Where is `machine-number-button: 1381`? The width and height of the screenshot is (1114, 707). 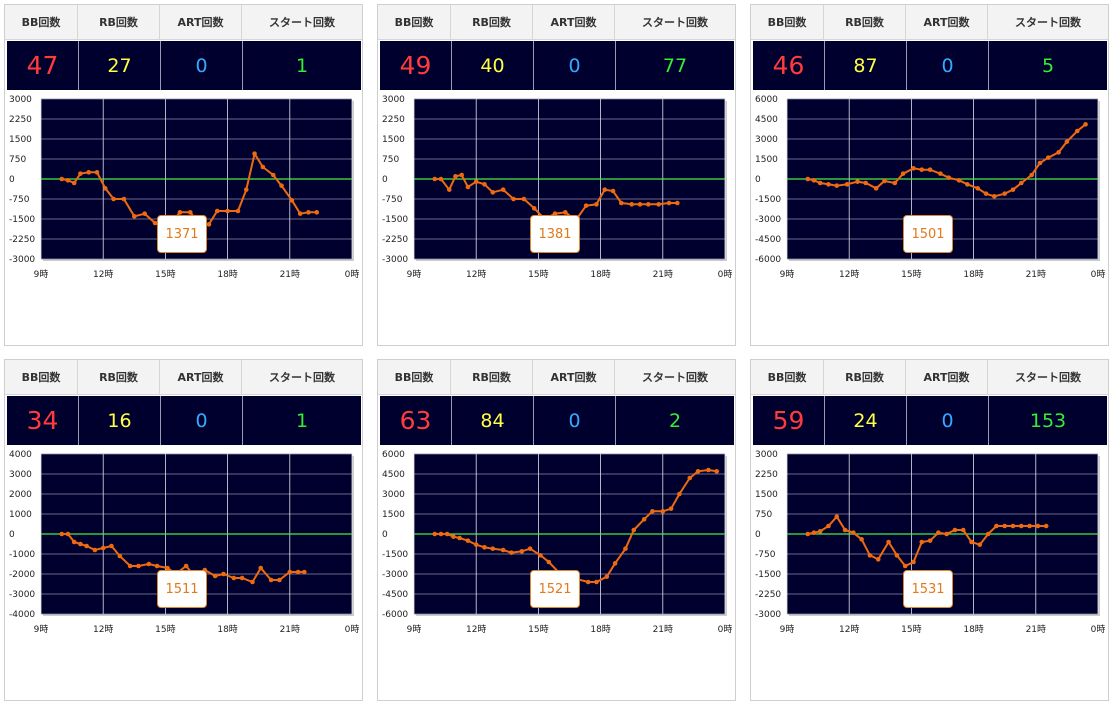 machine-number-button: 1381 is located at coordinates (555, 234).